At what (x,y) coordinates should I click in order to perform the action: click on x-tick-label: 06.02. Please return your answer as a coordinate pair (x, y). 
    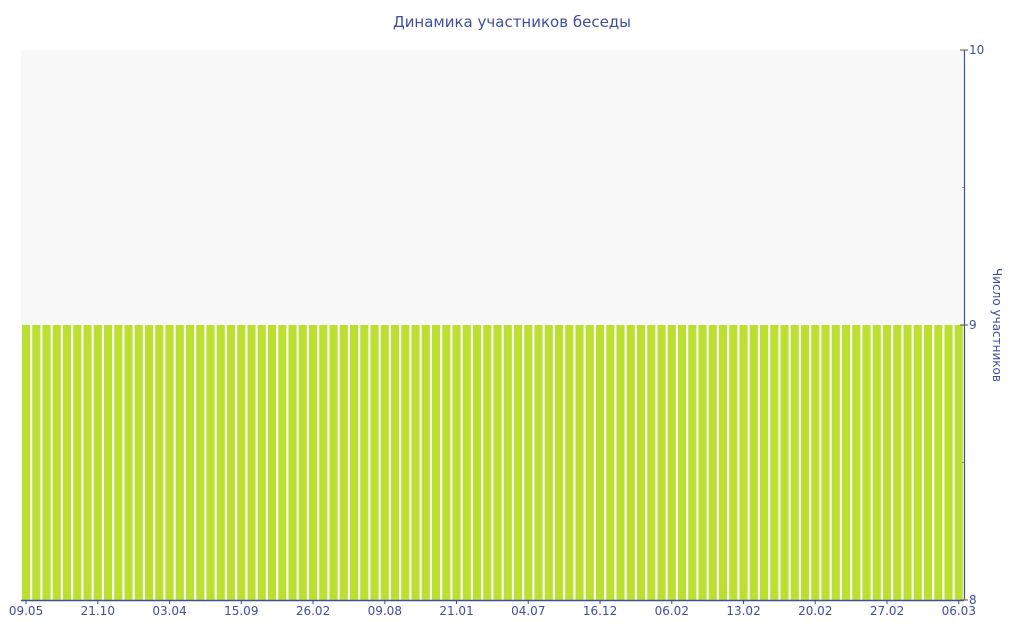
    Looking at the image, I should click on (672, 611).